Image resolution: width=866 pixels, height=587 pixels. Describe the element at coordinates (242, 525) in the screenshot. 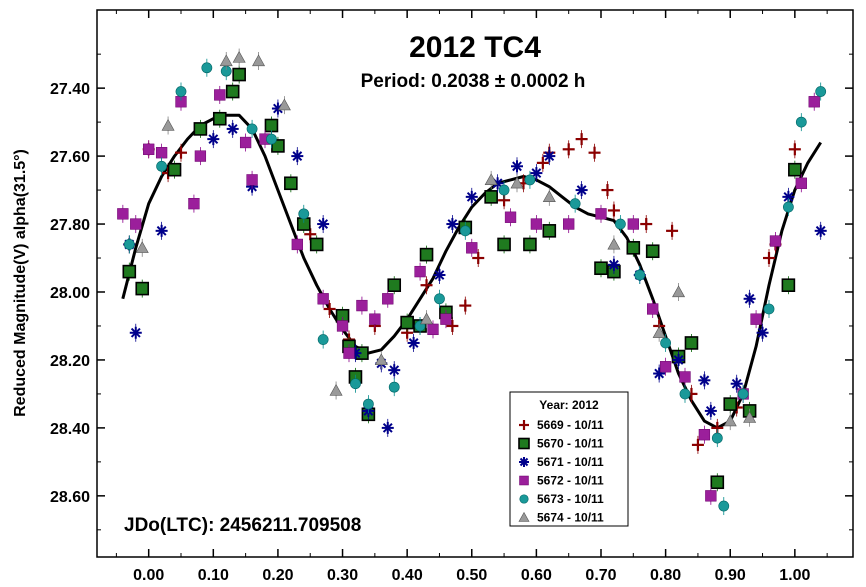

I see `jd-annotation: JDo(LTC): 2456211.709508` at that location.